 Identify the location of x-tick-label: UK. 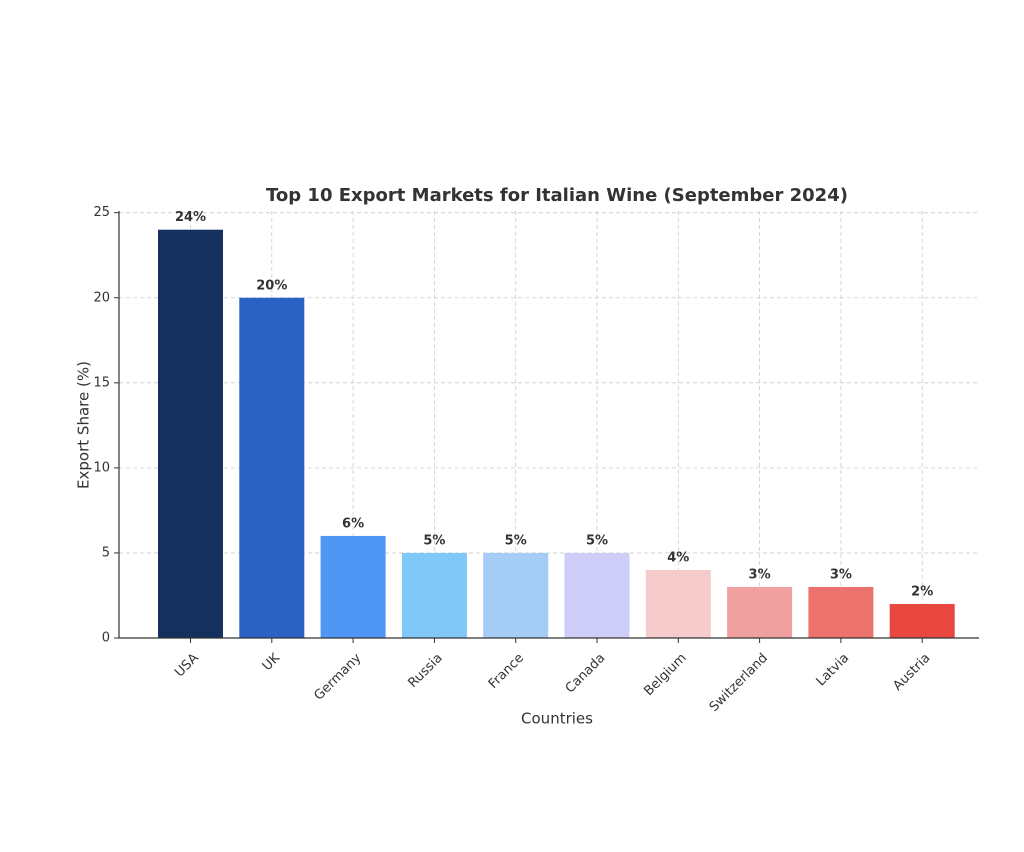
(272, 662).